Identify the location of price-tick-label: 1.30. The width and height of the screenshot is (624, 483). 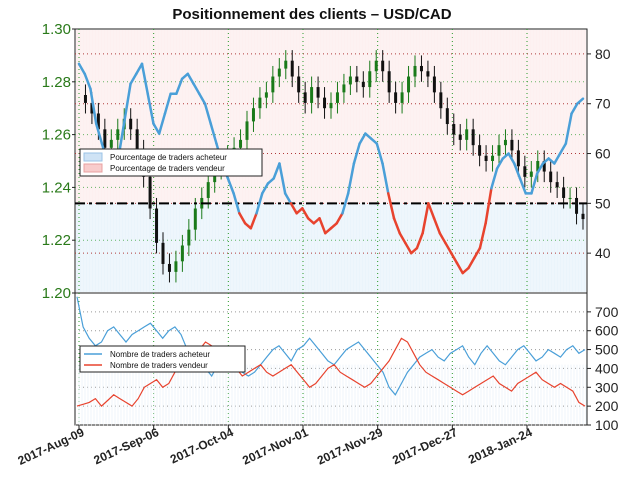
(56, 29).